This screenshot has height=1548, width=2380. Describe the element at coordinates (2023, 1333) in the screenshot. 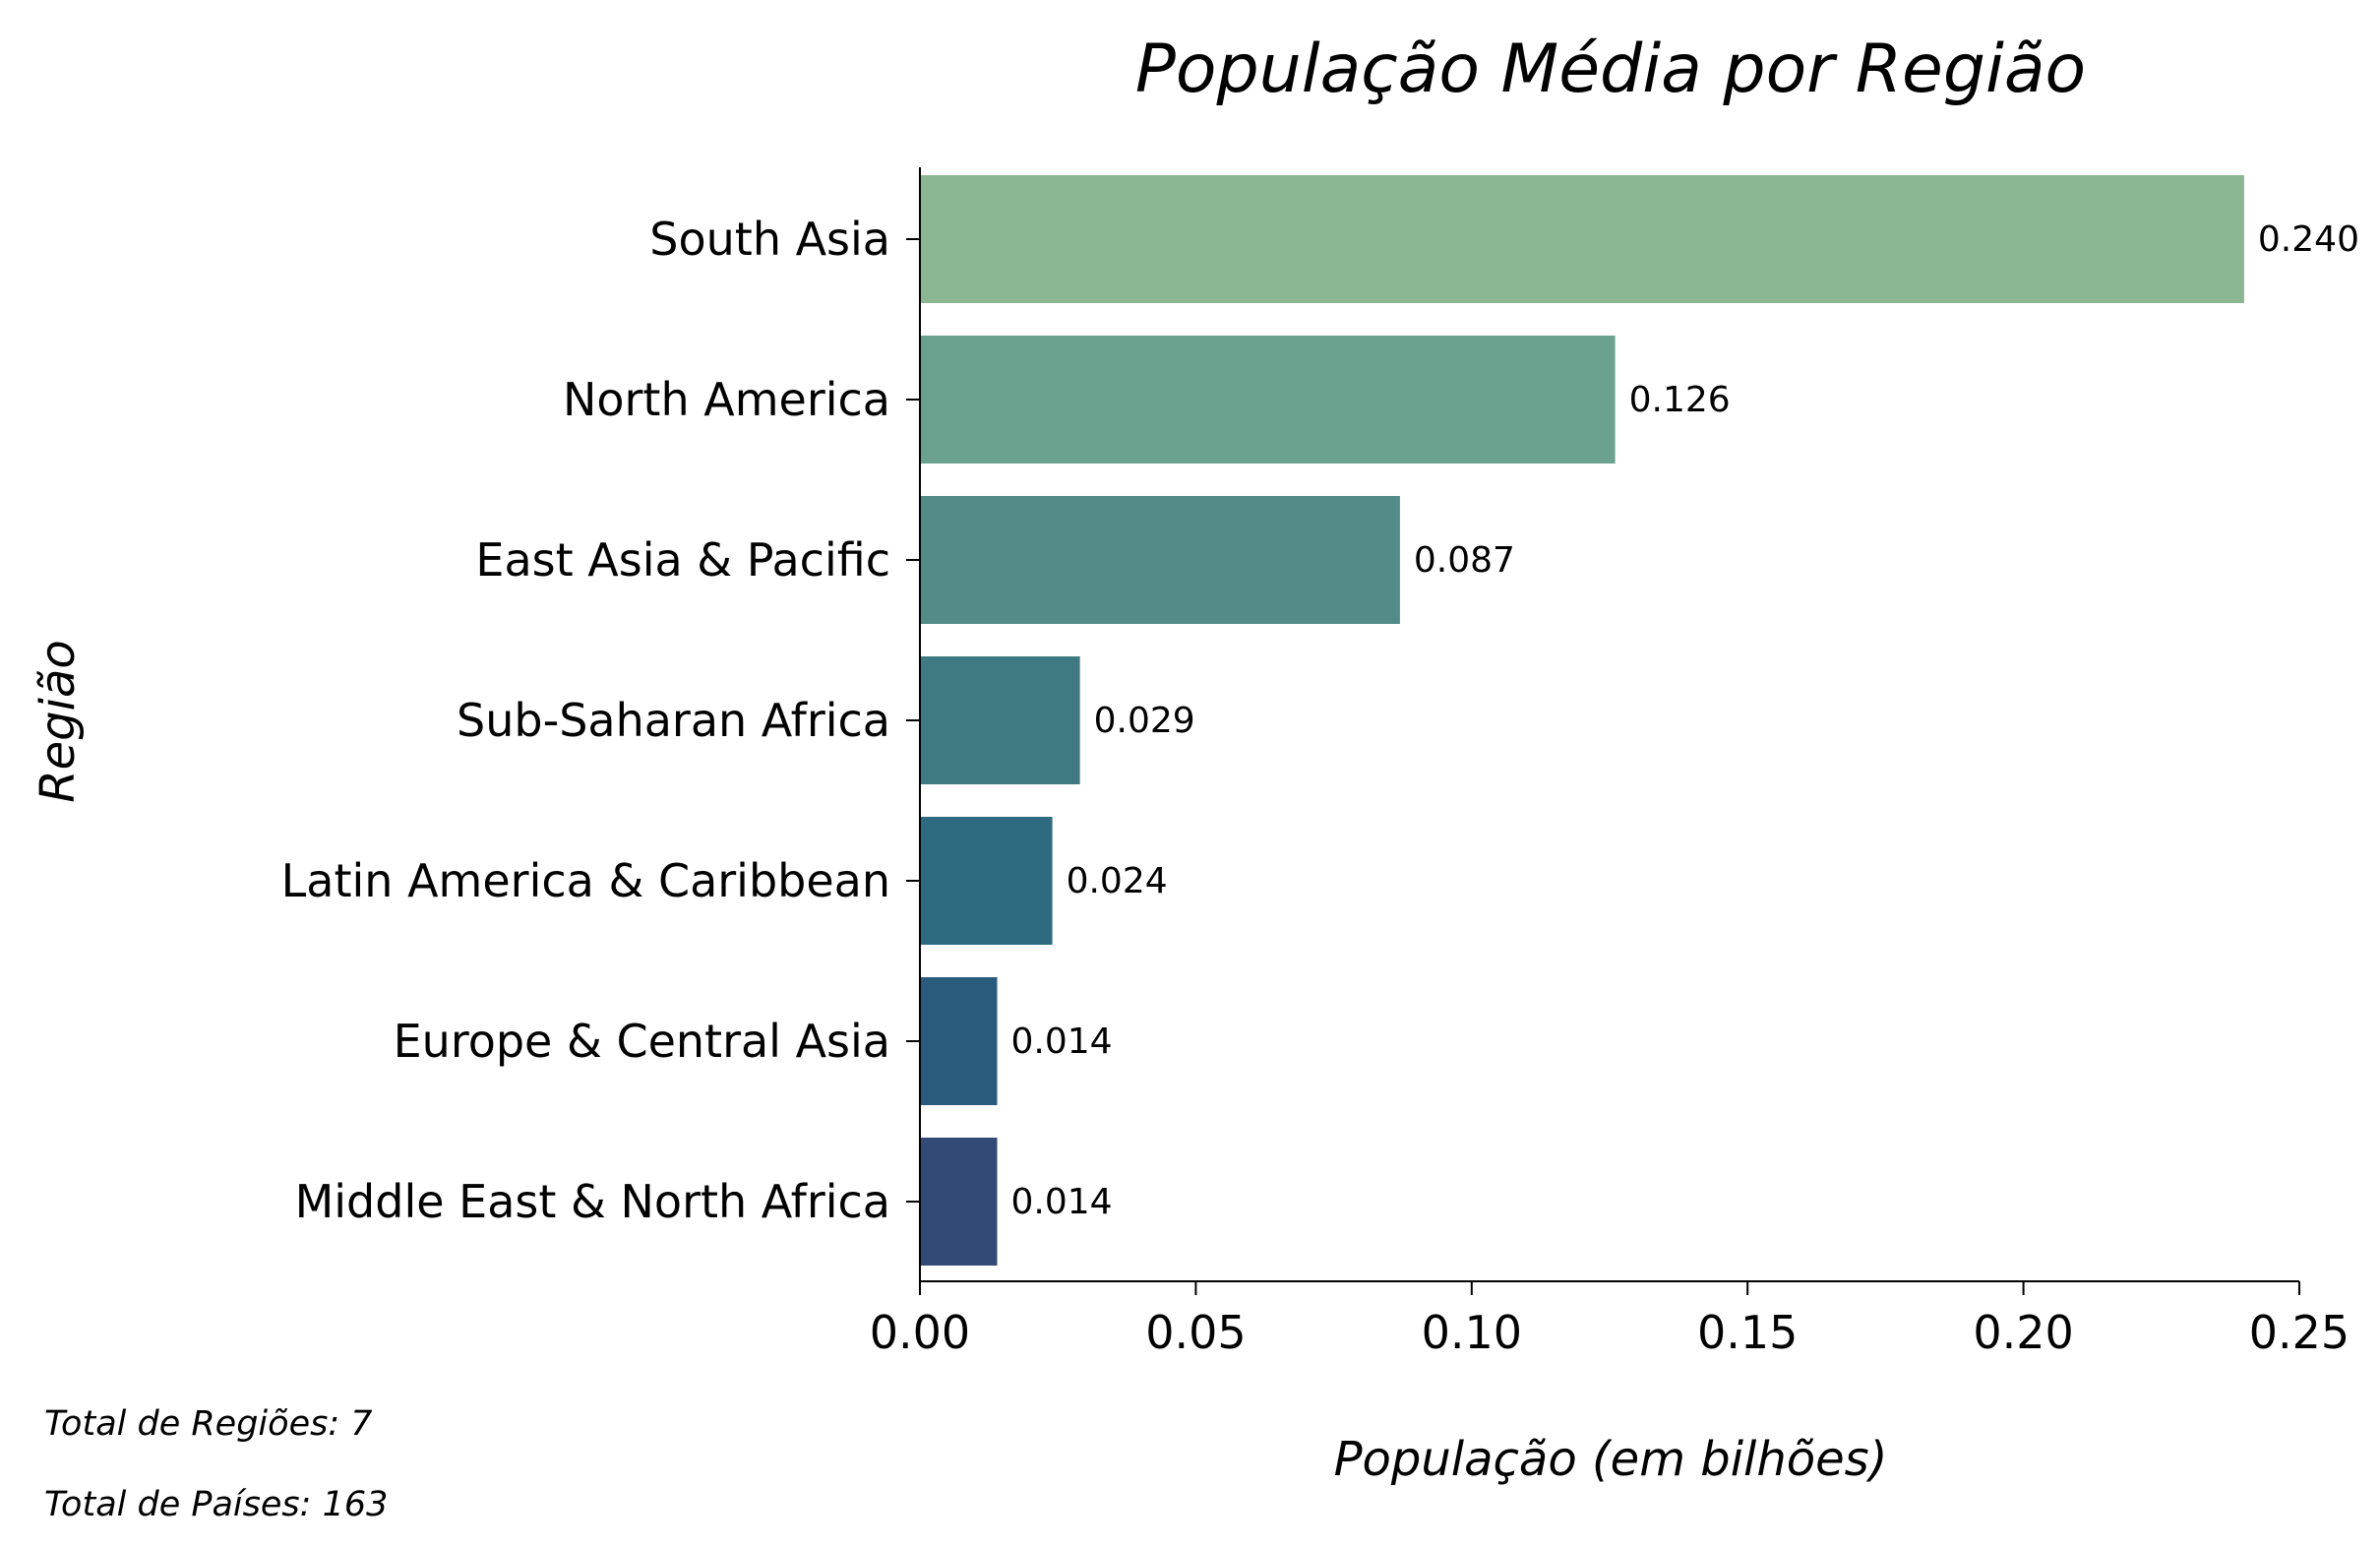

I see `x-tick-label: 0.20` at that location.